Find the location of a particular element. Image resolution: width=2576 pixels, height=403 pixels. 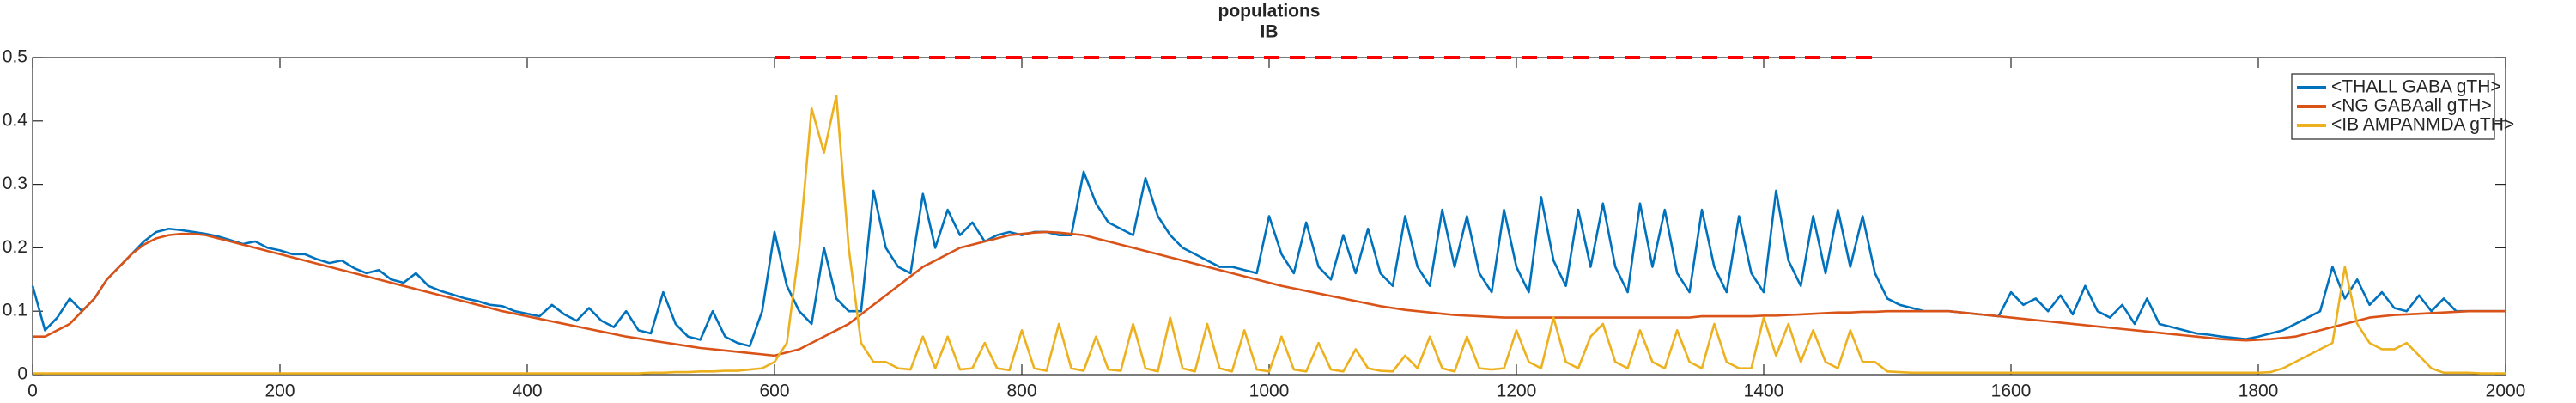

x-tick-label: 200 is located at coordinates (280, 391).